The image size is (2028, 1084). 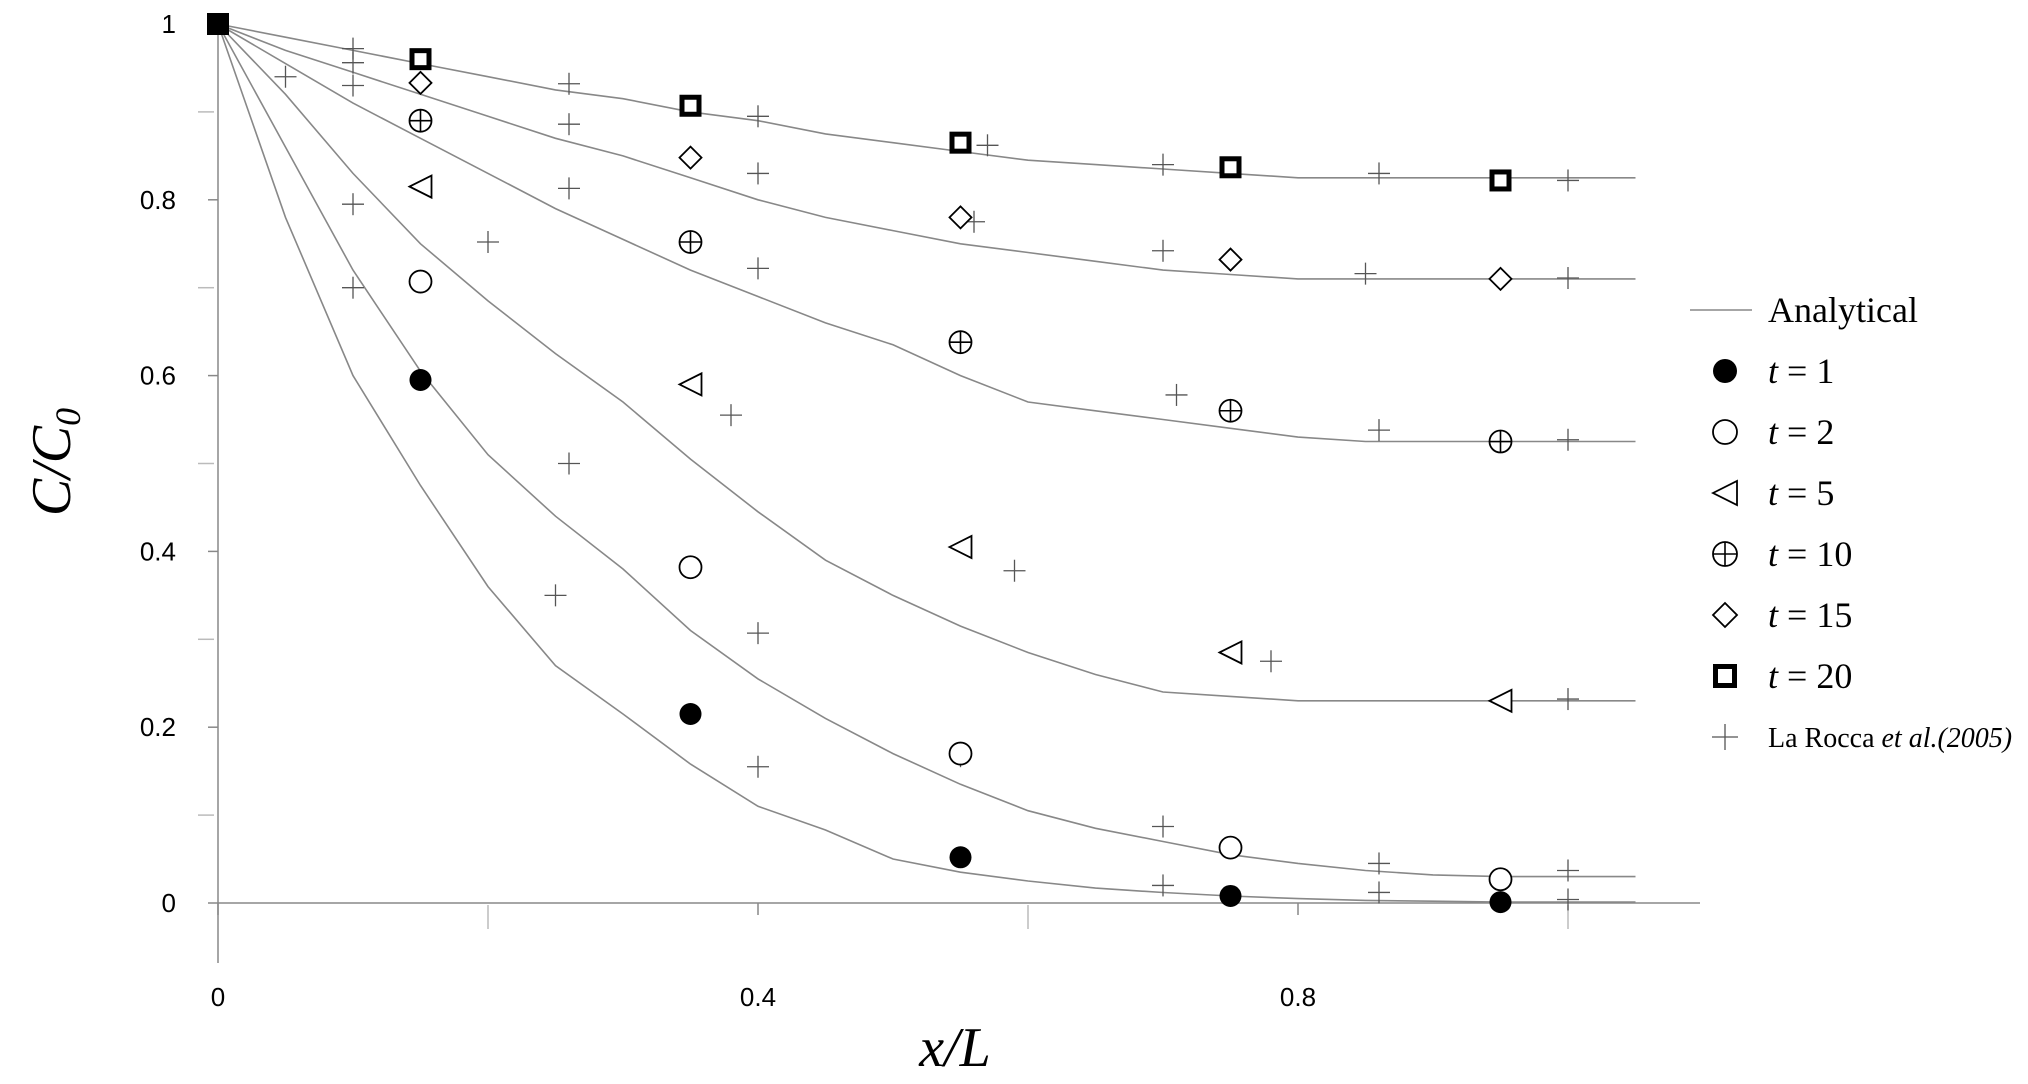 I want to click on x-tick-label: 0.8, so click(x=1298, y=997).